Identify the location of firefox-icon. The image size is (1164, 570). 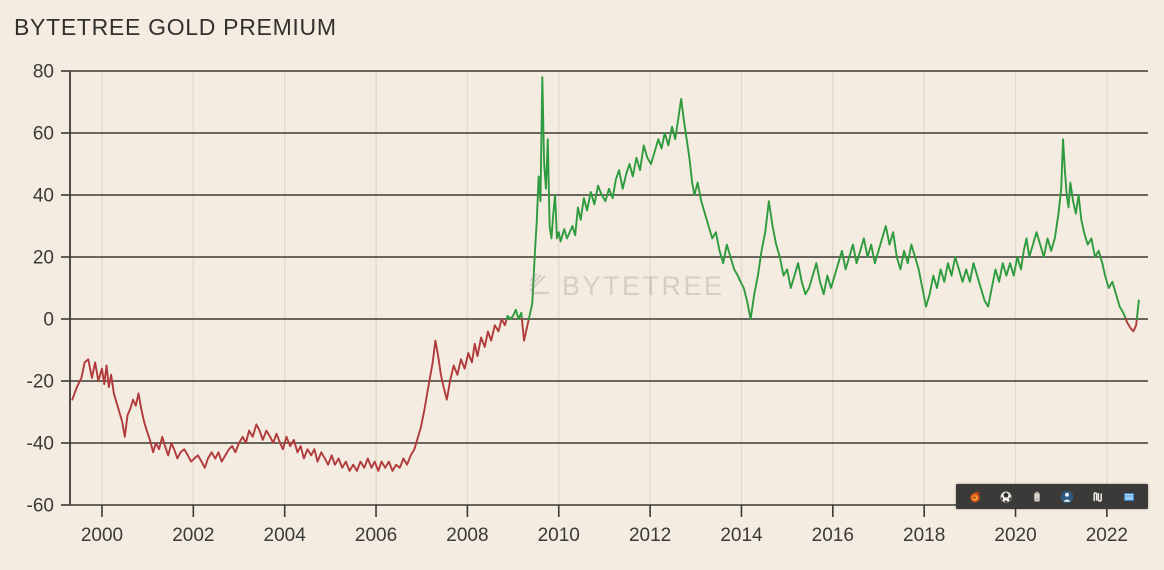
(975, 496).